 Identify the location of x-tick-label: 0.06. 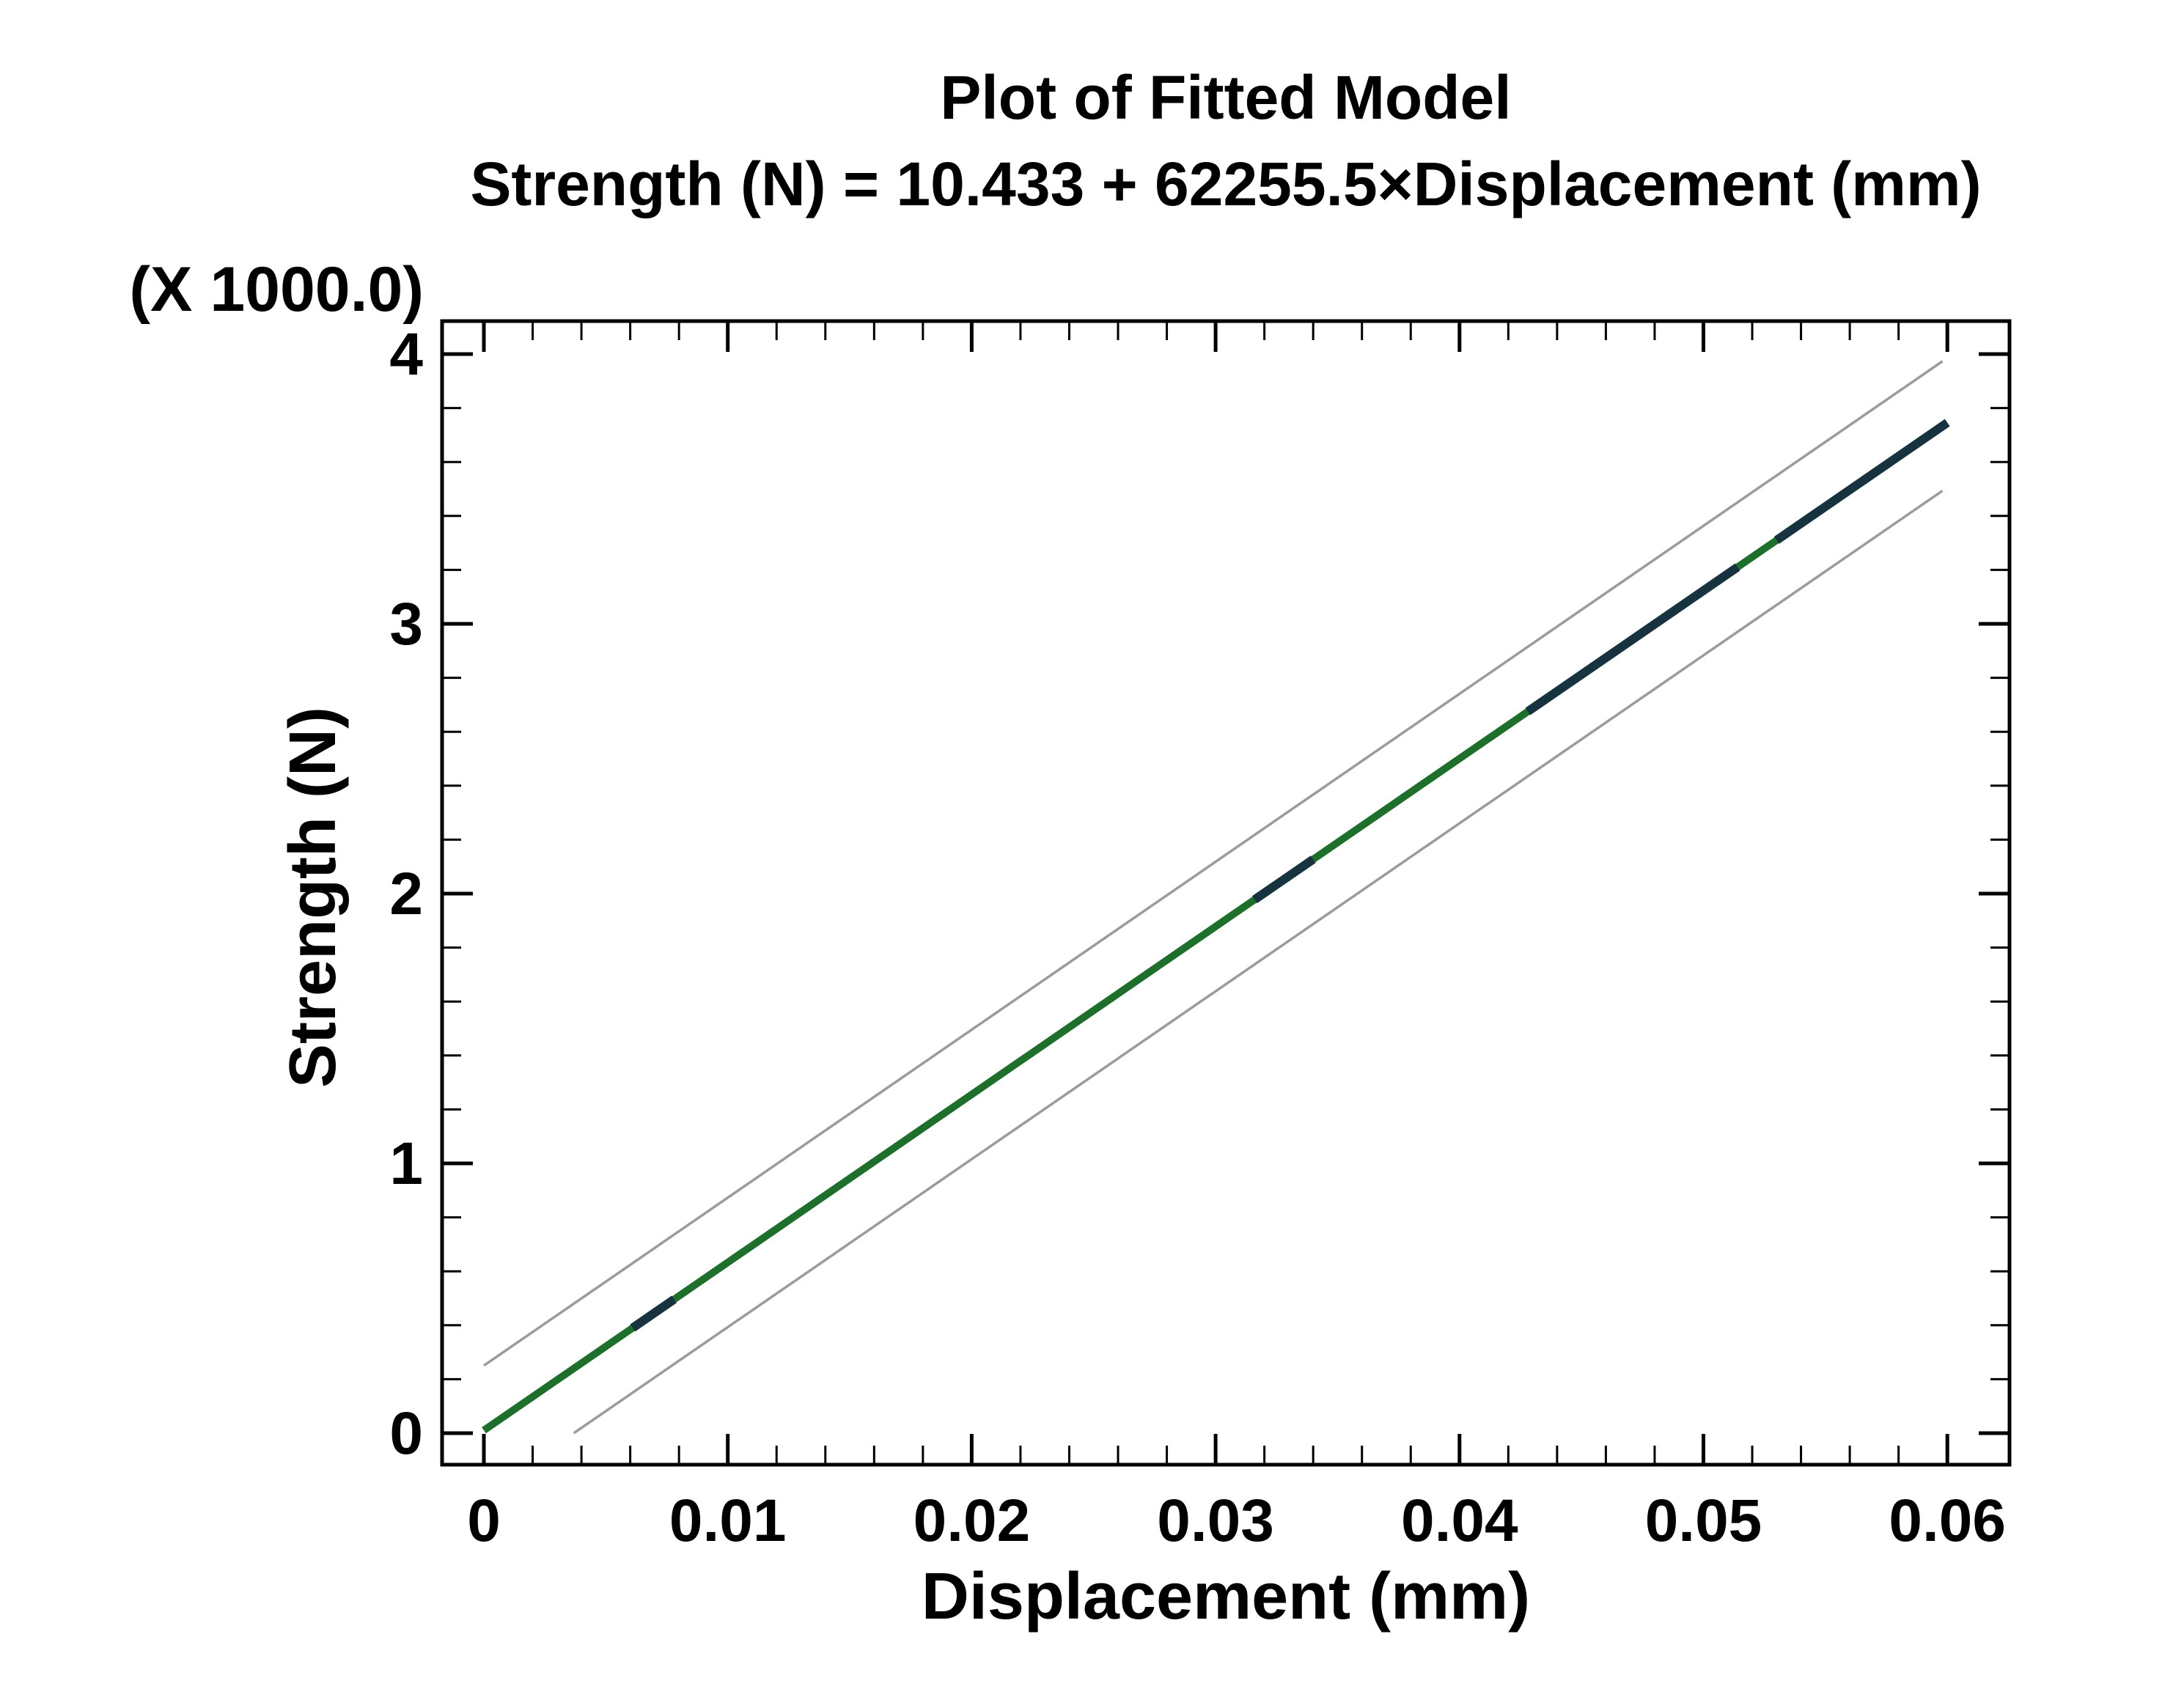
(1947, 1520).